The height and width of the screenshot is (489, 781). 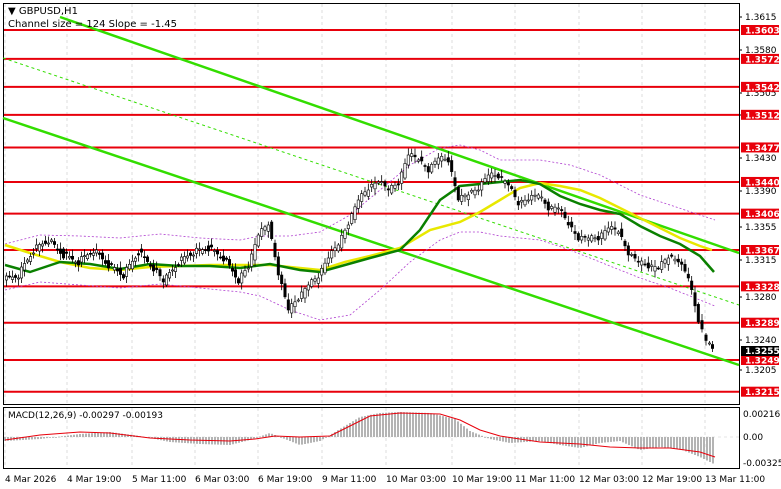 I want to click on time-tick-label: 10 Mar 03:00, so click(x=416, y=480).